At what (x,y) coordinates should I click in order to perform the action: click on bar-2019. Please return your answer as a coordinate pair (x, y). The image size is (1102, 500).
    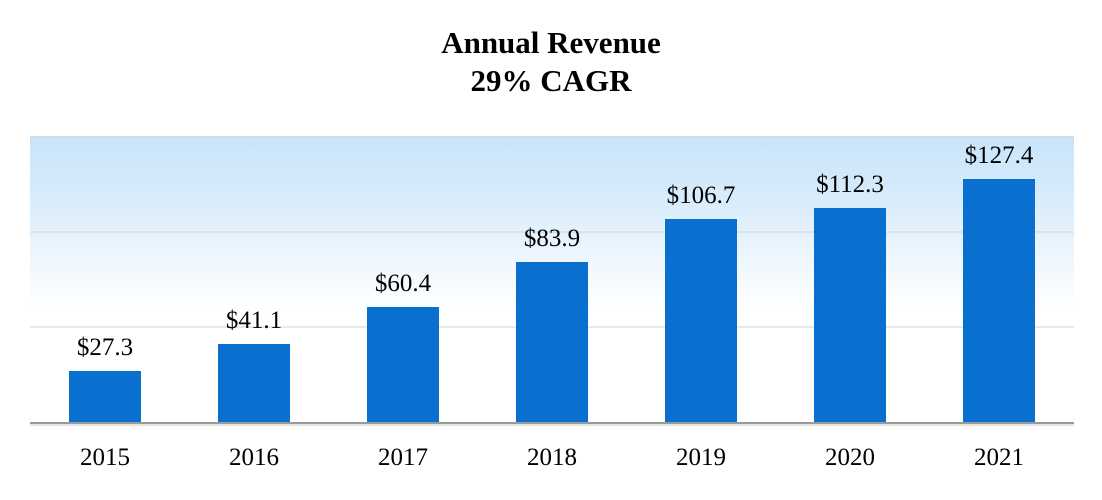
    Looking at the image, I should click on (701, 321).